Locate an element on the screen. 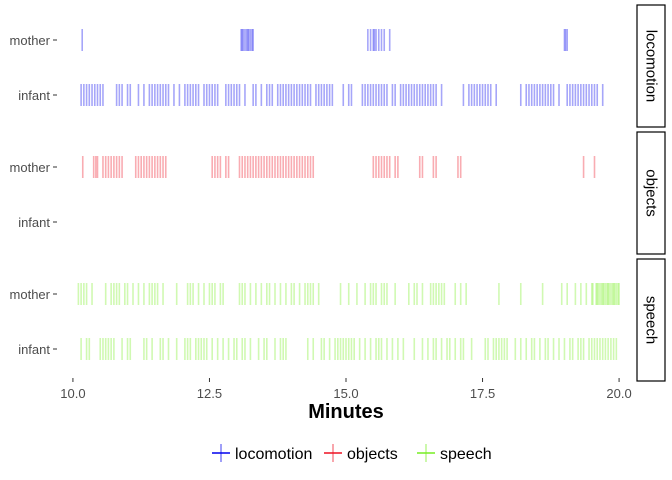 The width and height of the screenshot is (672, 480). x-tick-label: 10.0 is located at coordinates (72, 393).